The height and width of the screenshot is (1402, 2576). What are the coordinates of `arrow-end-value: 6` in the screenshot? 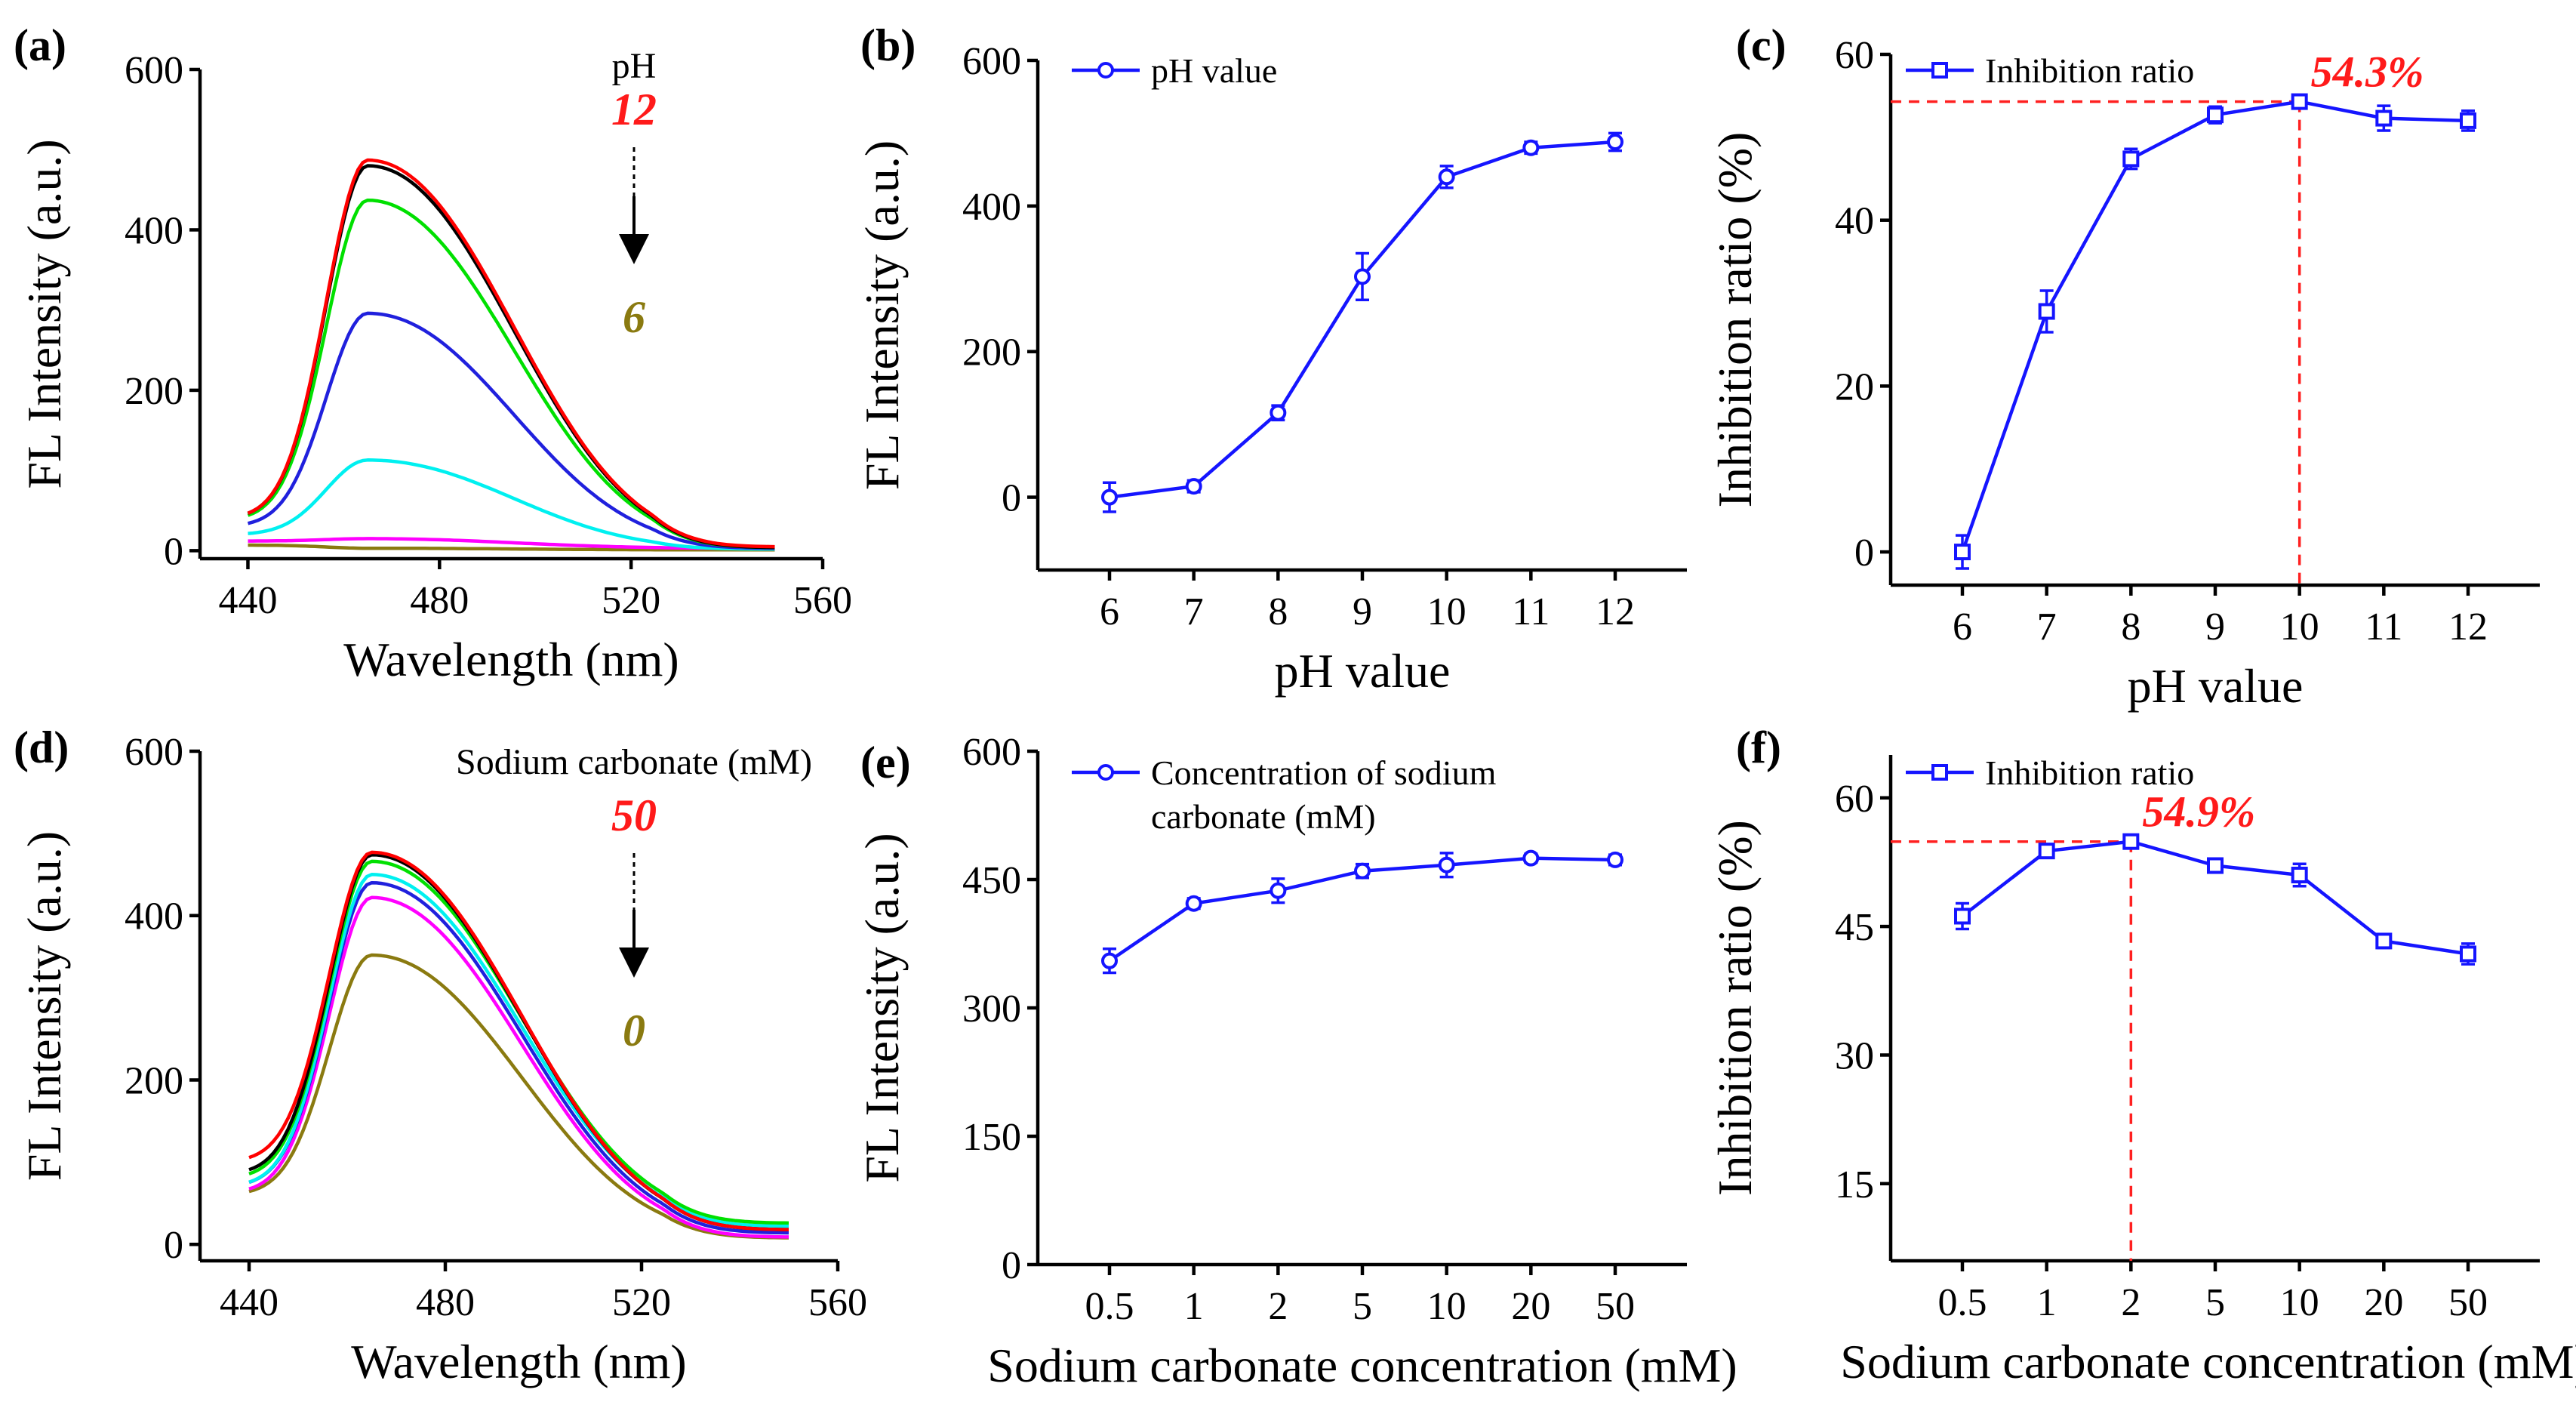 It's located at (634, 317).